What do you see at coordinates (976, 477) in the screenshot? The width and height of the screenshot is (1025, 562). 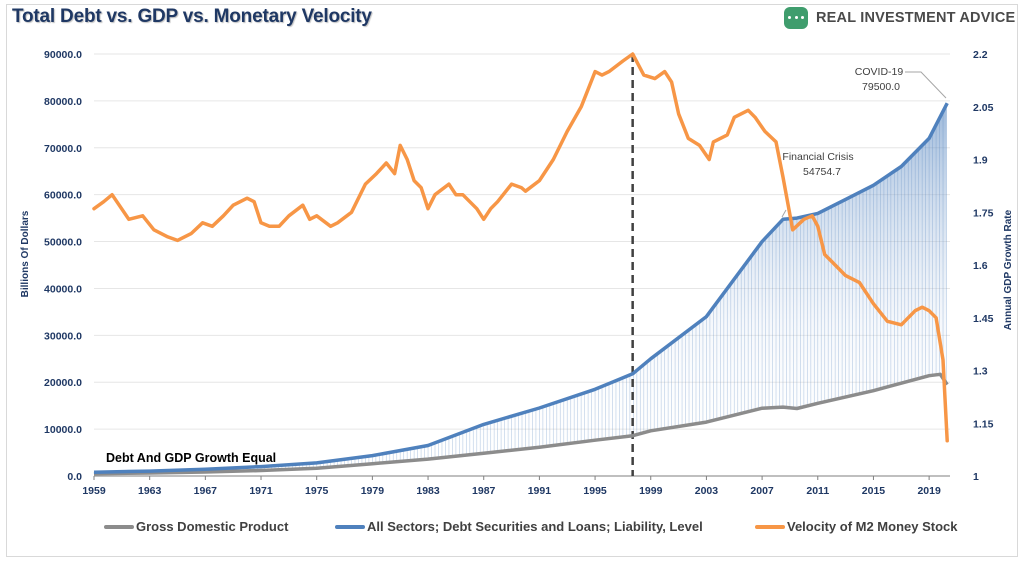 I see `y2-tick-label: 1` at bounding box center [976, 477].